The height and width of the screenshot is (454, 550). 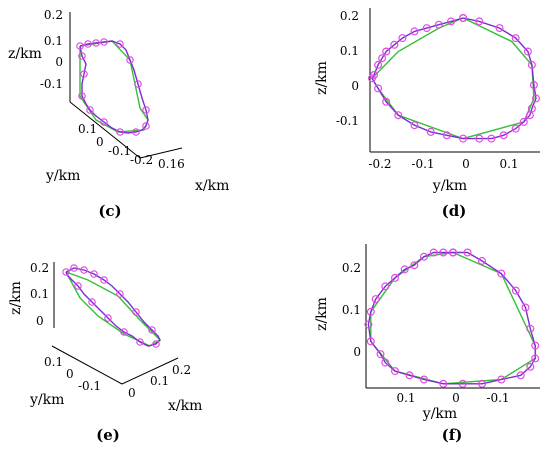 I want to click on x-tick-label: 0.2, so click(x=181, y=370).